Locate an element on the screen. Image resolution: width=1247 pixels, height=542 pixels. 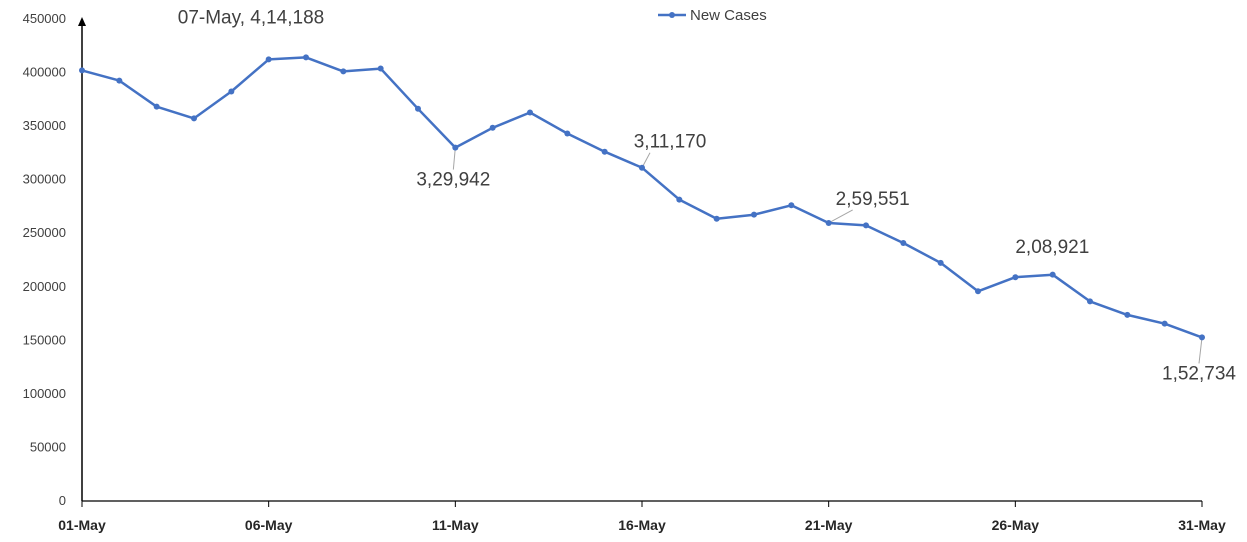
data-label: 3,29,942 is located at coordinates (453, 180).